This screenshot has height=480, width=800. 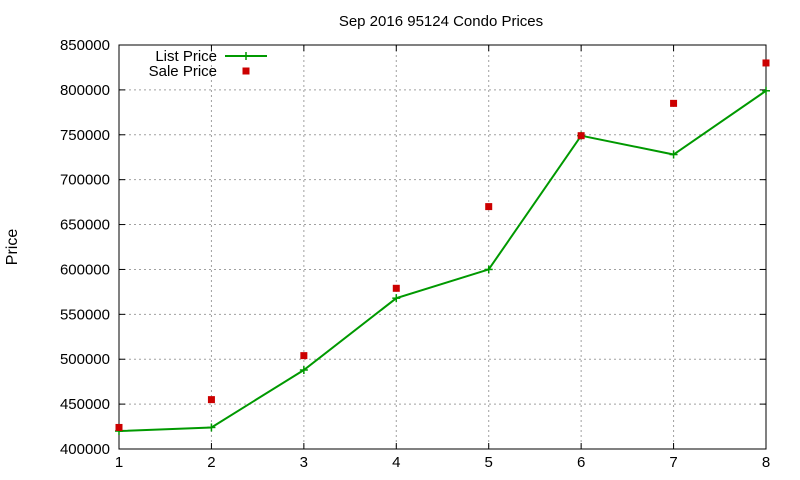 I want to click on y-tick-label: 800000, so click(x=85, y=90).